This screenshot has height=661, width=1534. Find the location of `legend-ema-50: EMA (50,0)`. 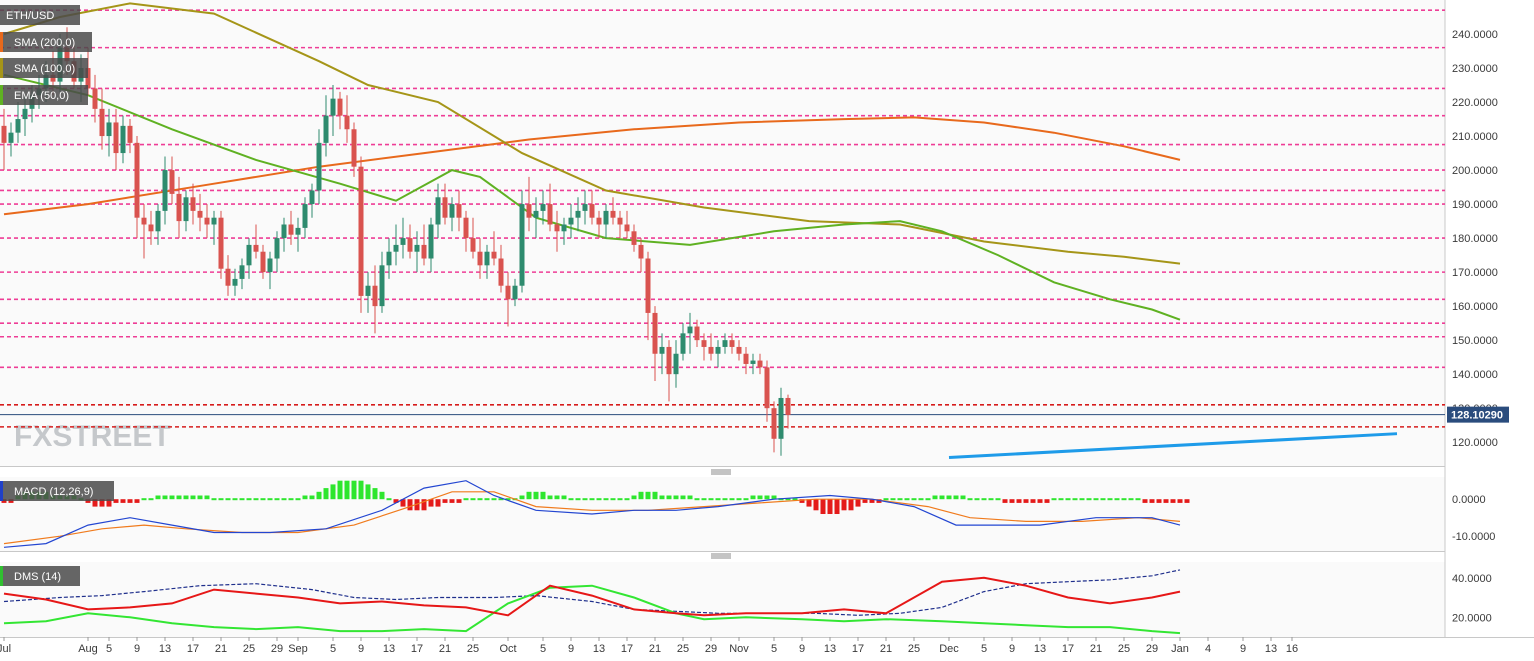

legend-ema-50: EMA (50,0) is located at coordinates (44, 95).